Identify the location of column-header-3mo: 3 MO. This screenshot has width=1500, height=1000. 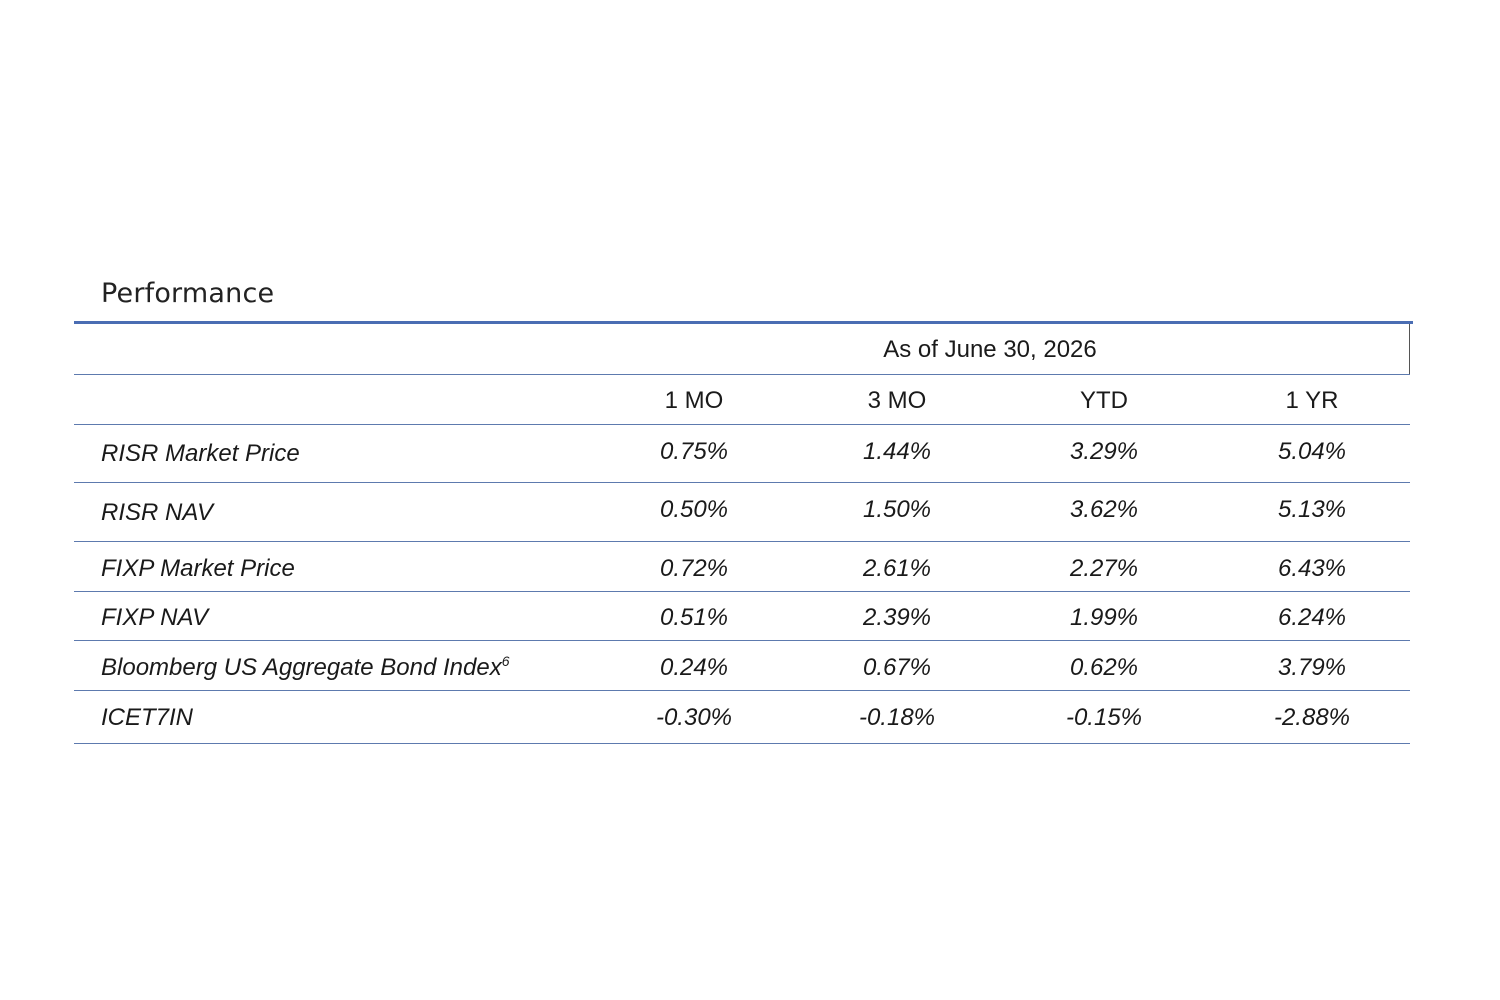
(897, 400).